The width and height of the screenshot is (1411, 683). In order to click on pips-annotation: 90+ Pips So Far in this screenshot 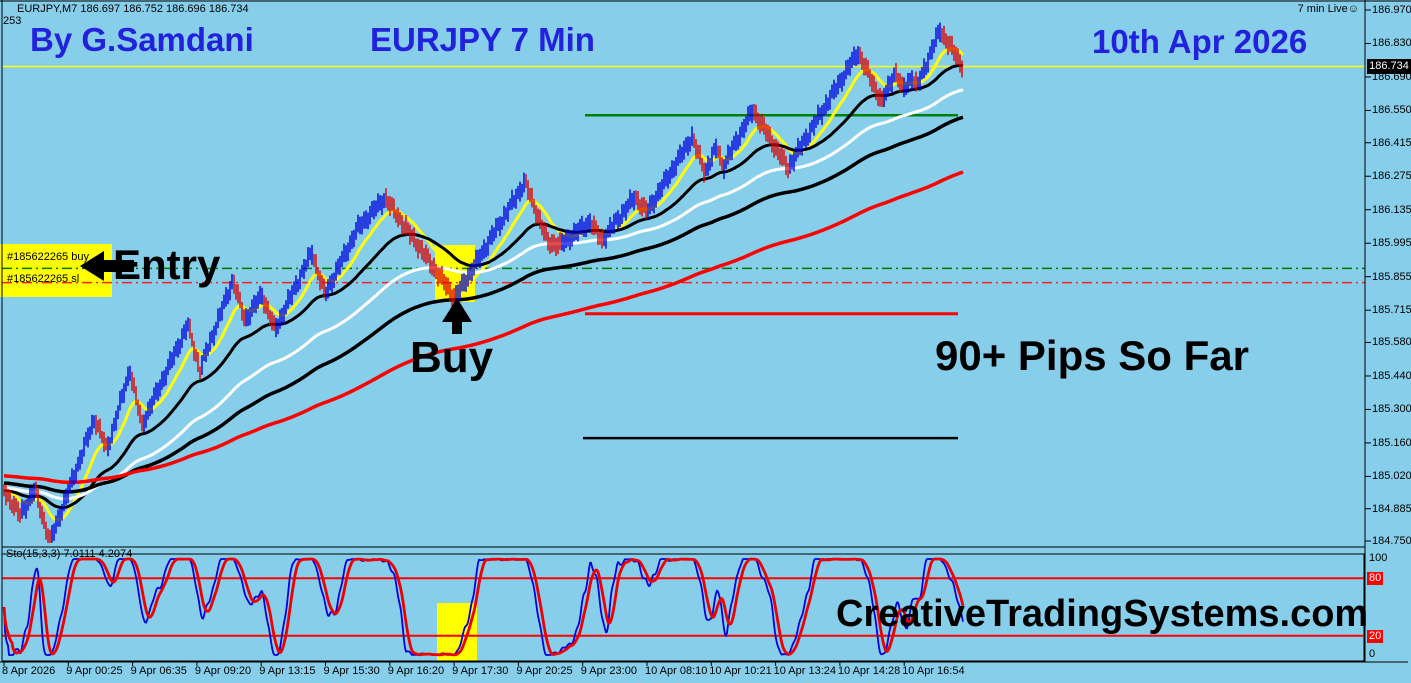, I will do `click(1092, 355)`.